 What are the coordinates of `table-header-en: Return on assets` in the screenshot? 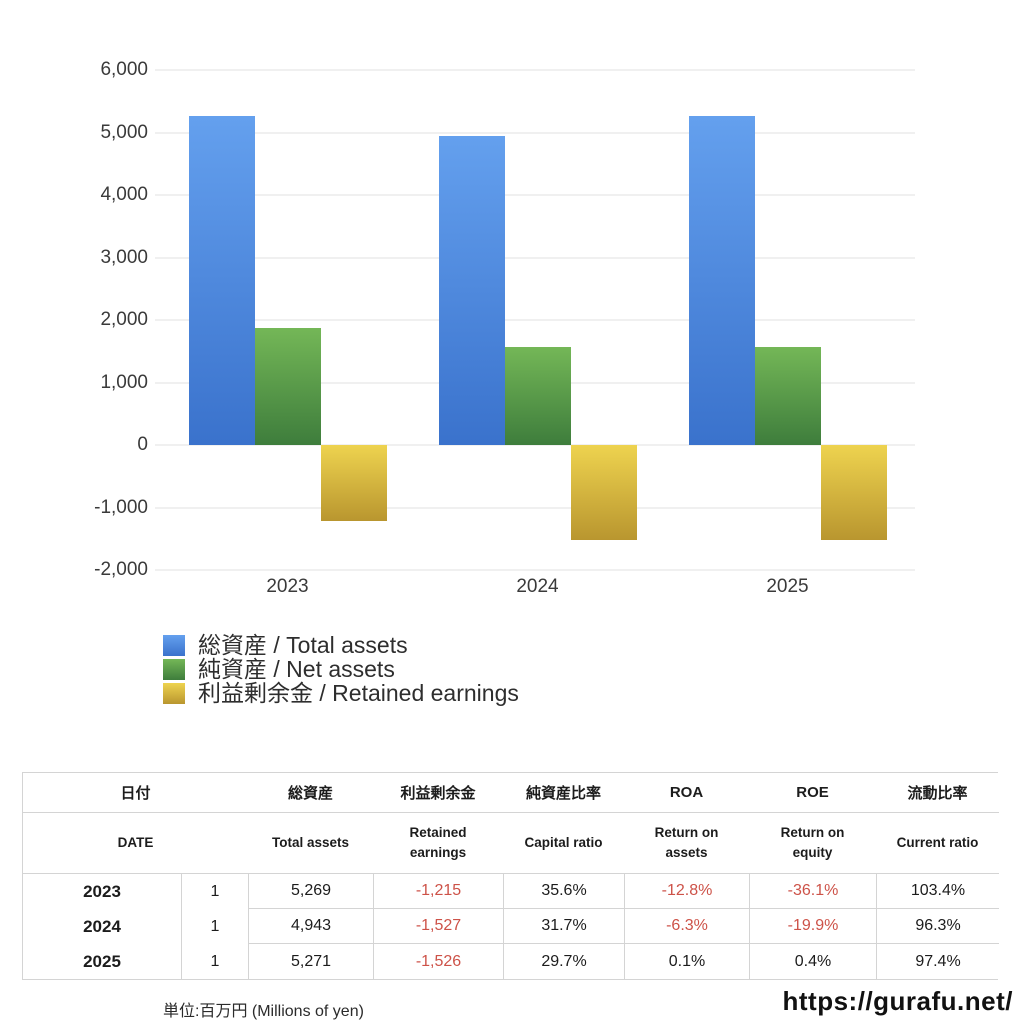 It's located at (686, 843).